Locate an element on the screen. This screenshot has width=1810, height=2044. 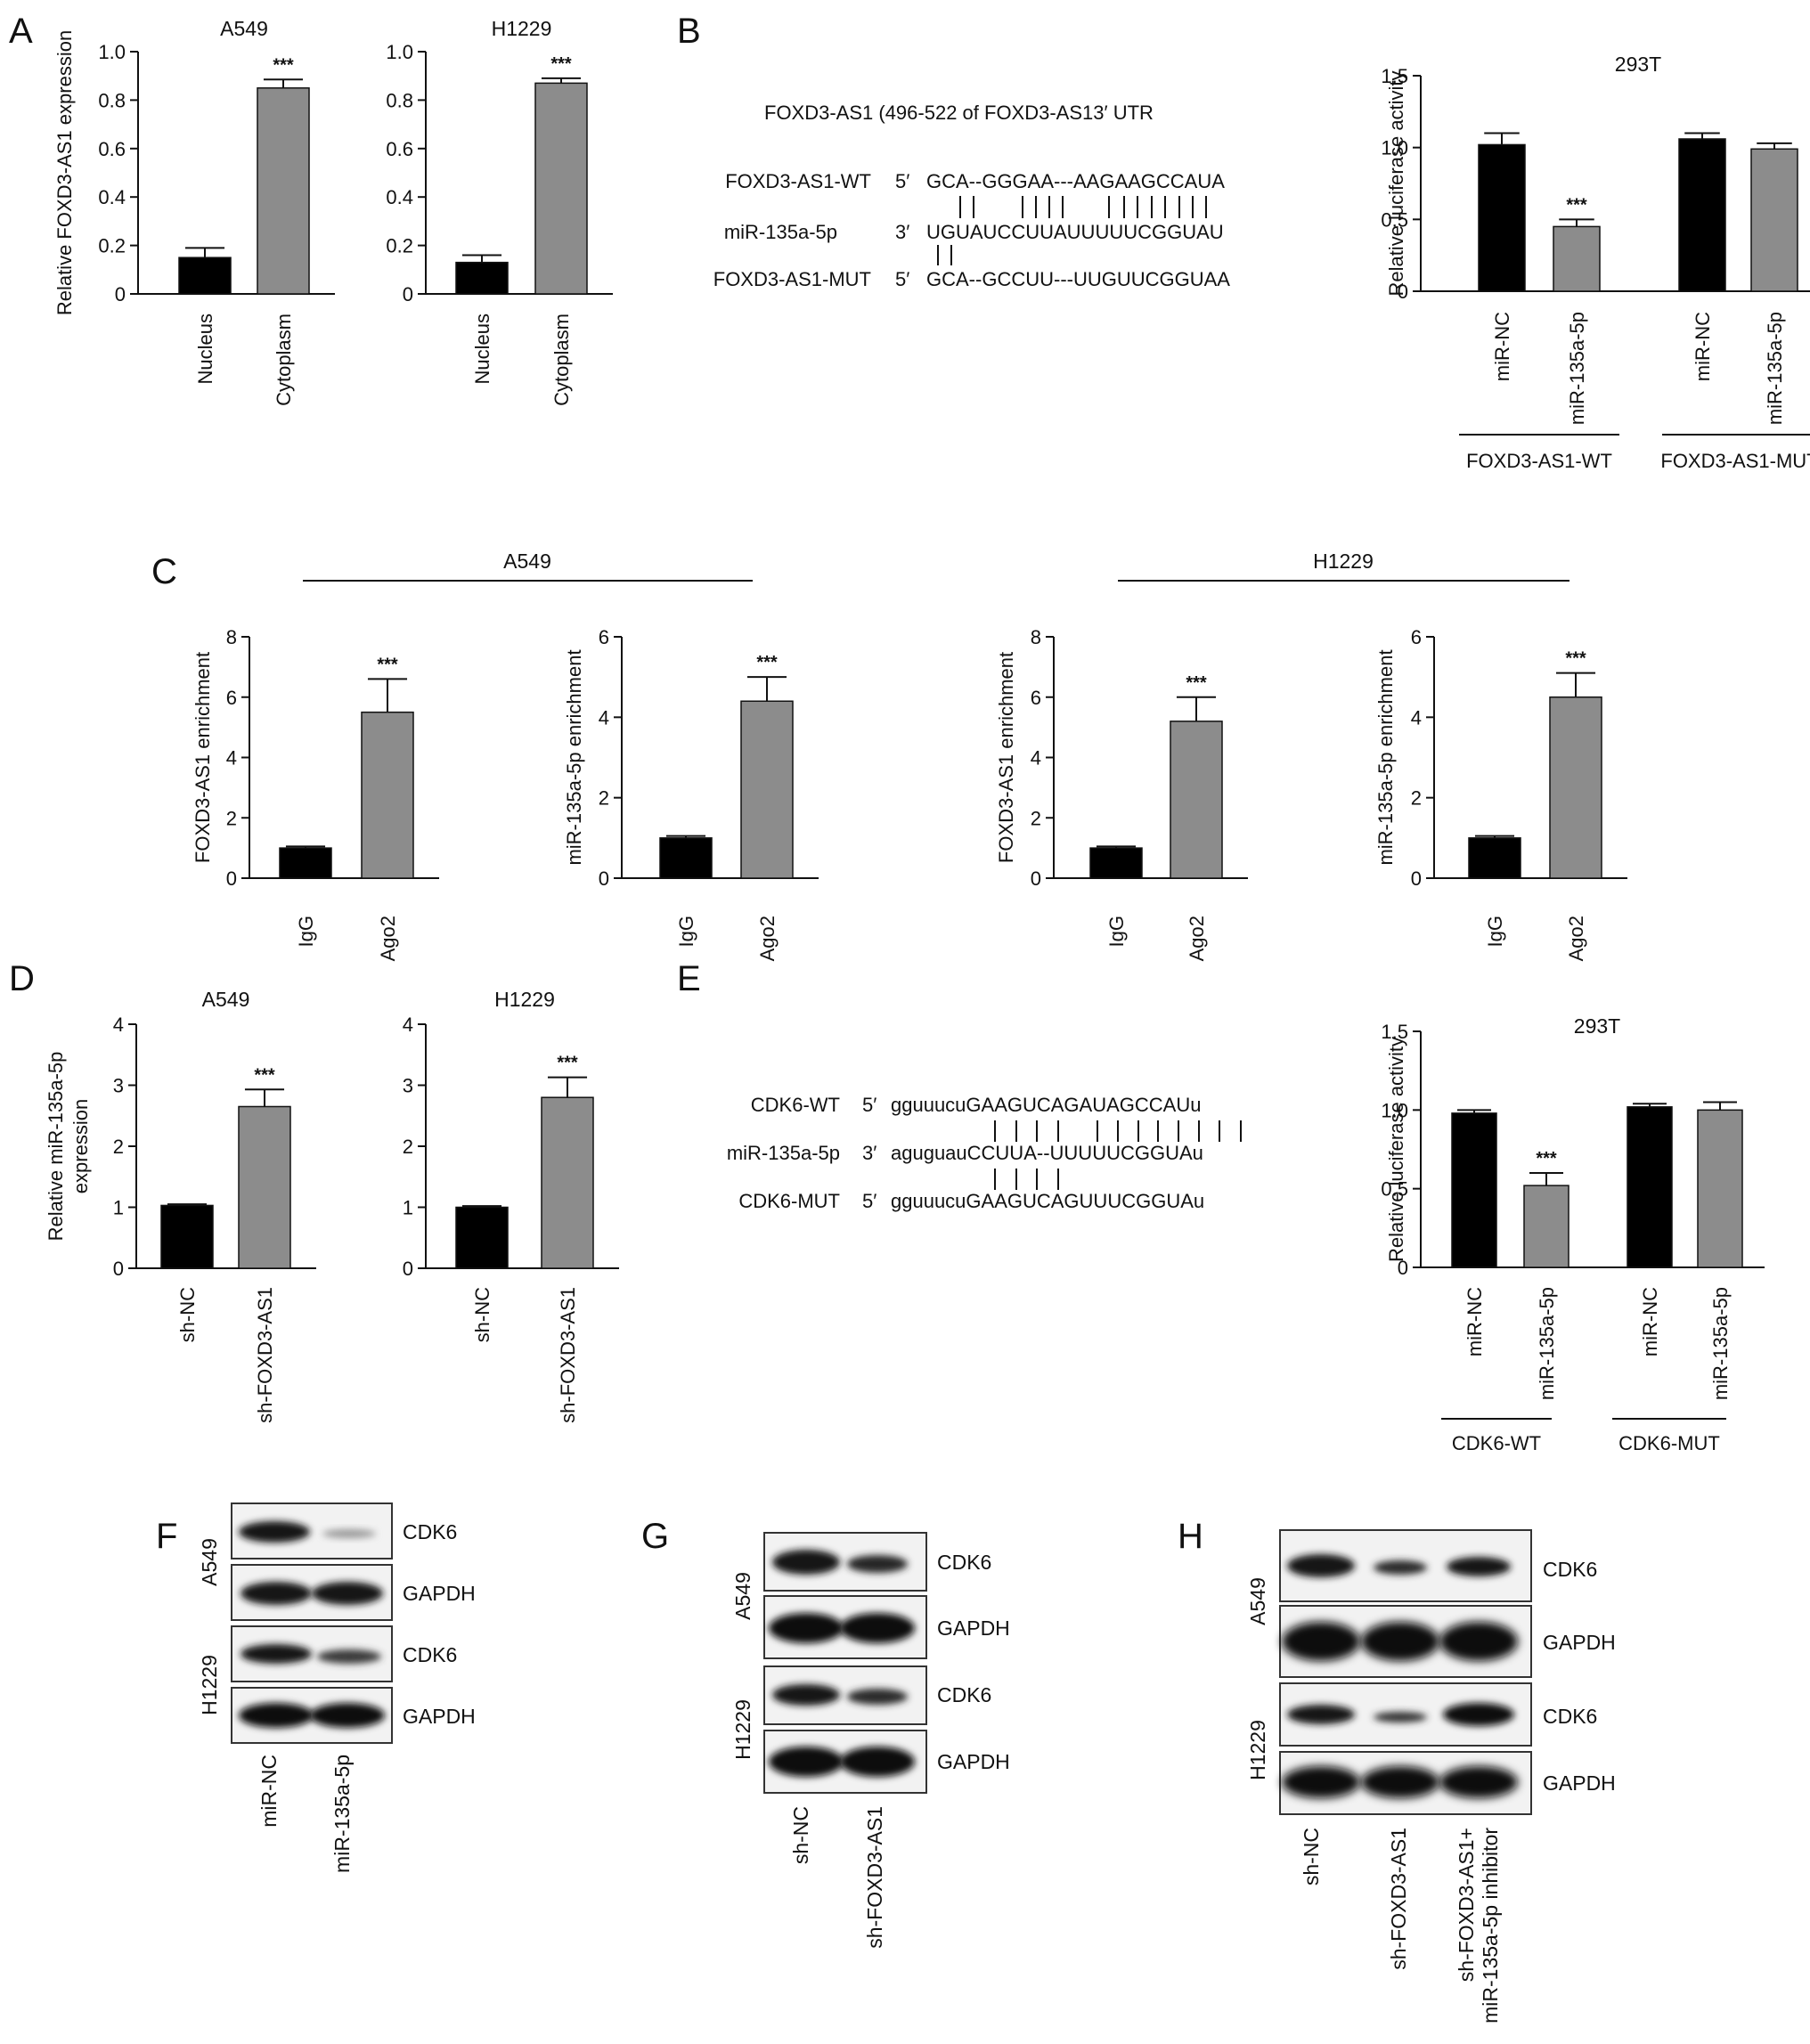
panel-letter-d: D is located at coordinates (22, 978).